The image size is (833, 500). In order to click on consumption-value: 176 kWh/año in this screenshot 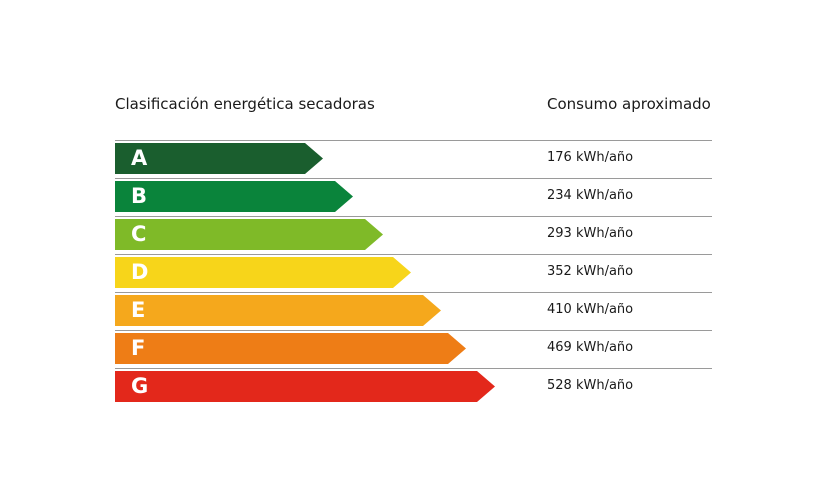, I will do `click(590, 157)`.